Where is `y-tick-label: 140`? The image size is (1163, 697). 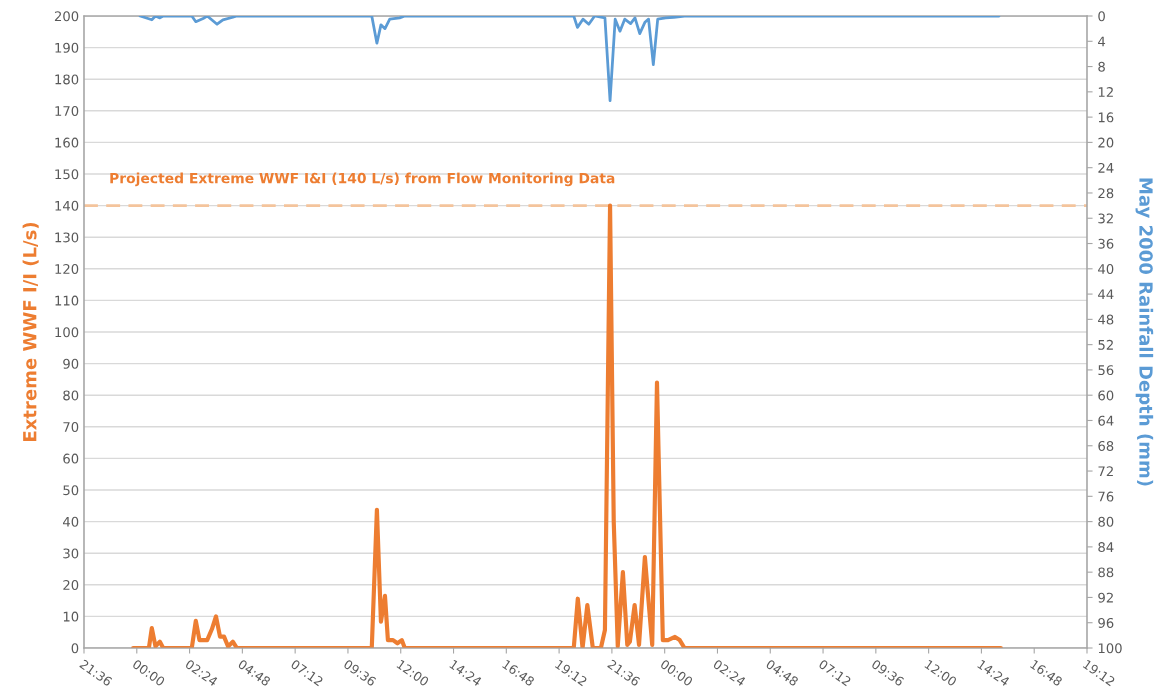
y-tick-label: 140 is located at coordinates (67, 205).